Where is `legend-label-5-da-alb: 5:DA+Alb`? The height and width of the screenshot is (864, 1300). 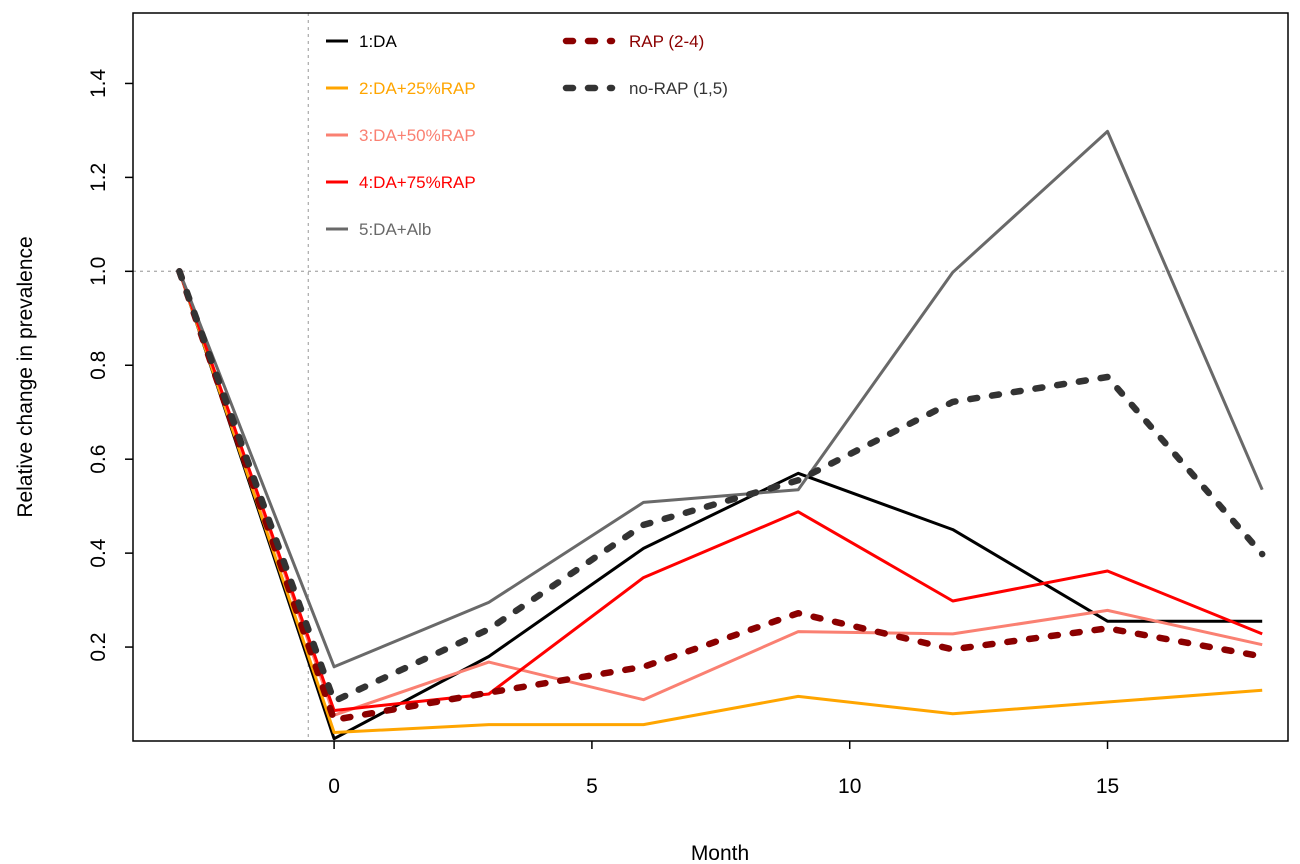
legend-label-5-da-alb: 5:DA+Alb is located at coordinates (395, 229).